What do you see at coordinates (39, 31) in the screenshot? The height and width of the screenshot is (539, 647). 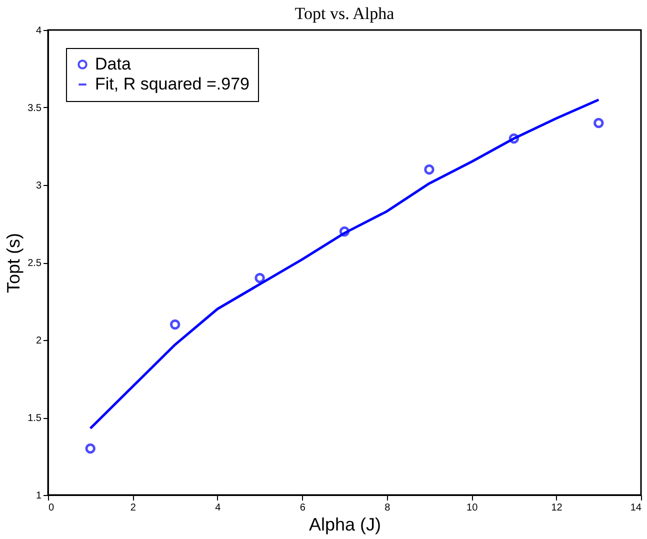 I see `y-tick-label: 4` at bounding box center [39, 31].